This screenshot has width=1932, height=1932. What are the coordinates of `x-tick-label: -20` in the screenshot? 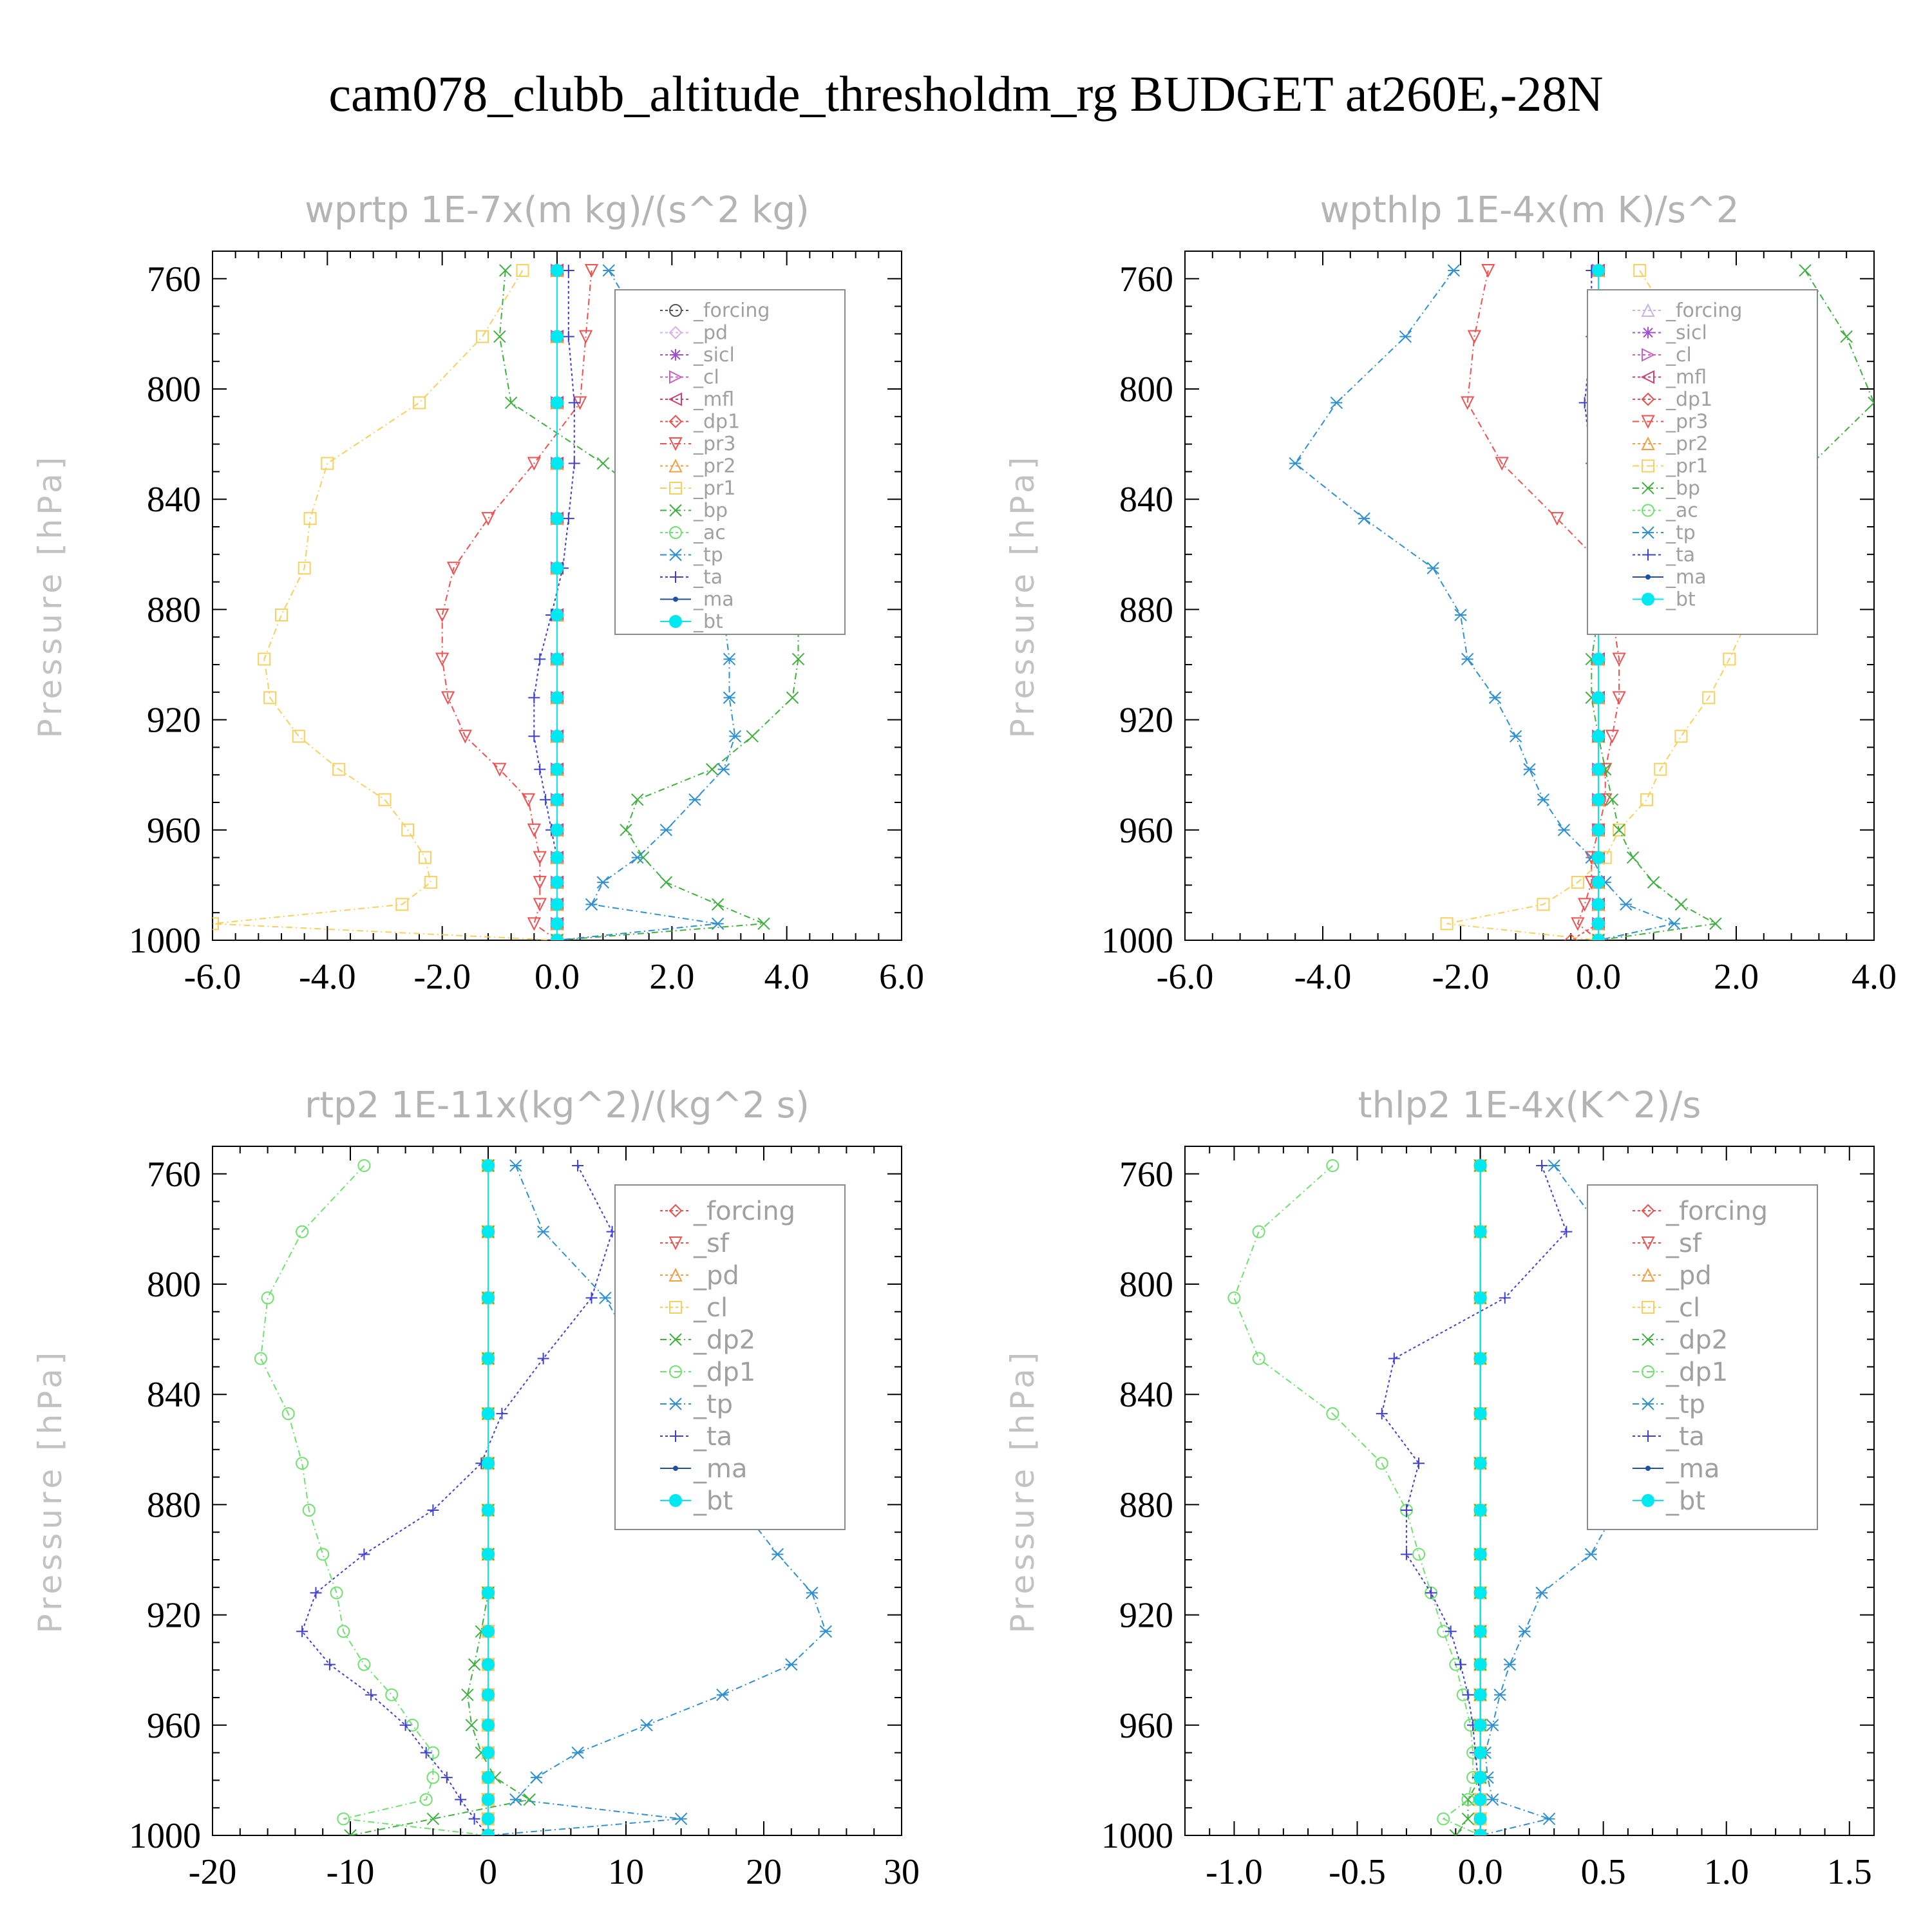 It's located at (213, 1872).